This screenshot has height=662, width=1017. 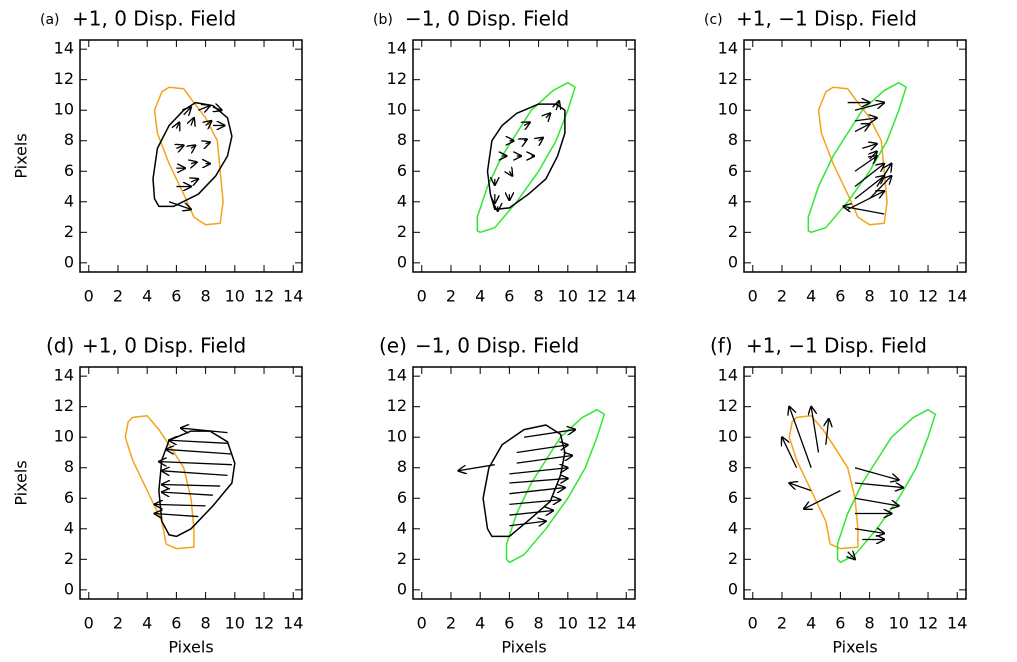 I want to click on y-axis-label: Pixels, so click(x=21, y=155).